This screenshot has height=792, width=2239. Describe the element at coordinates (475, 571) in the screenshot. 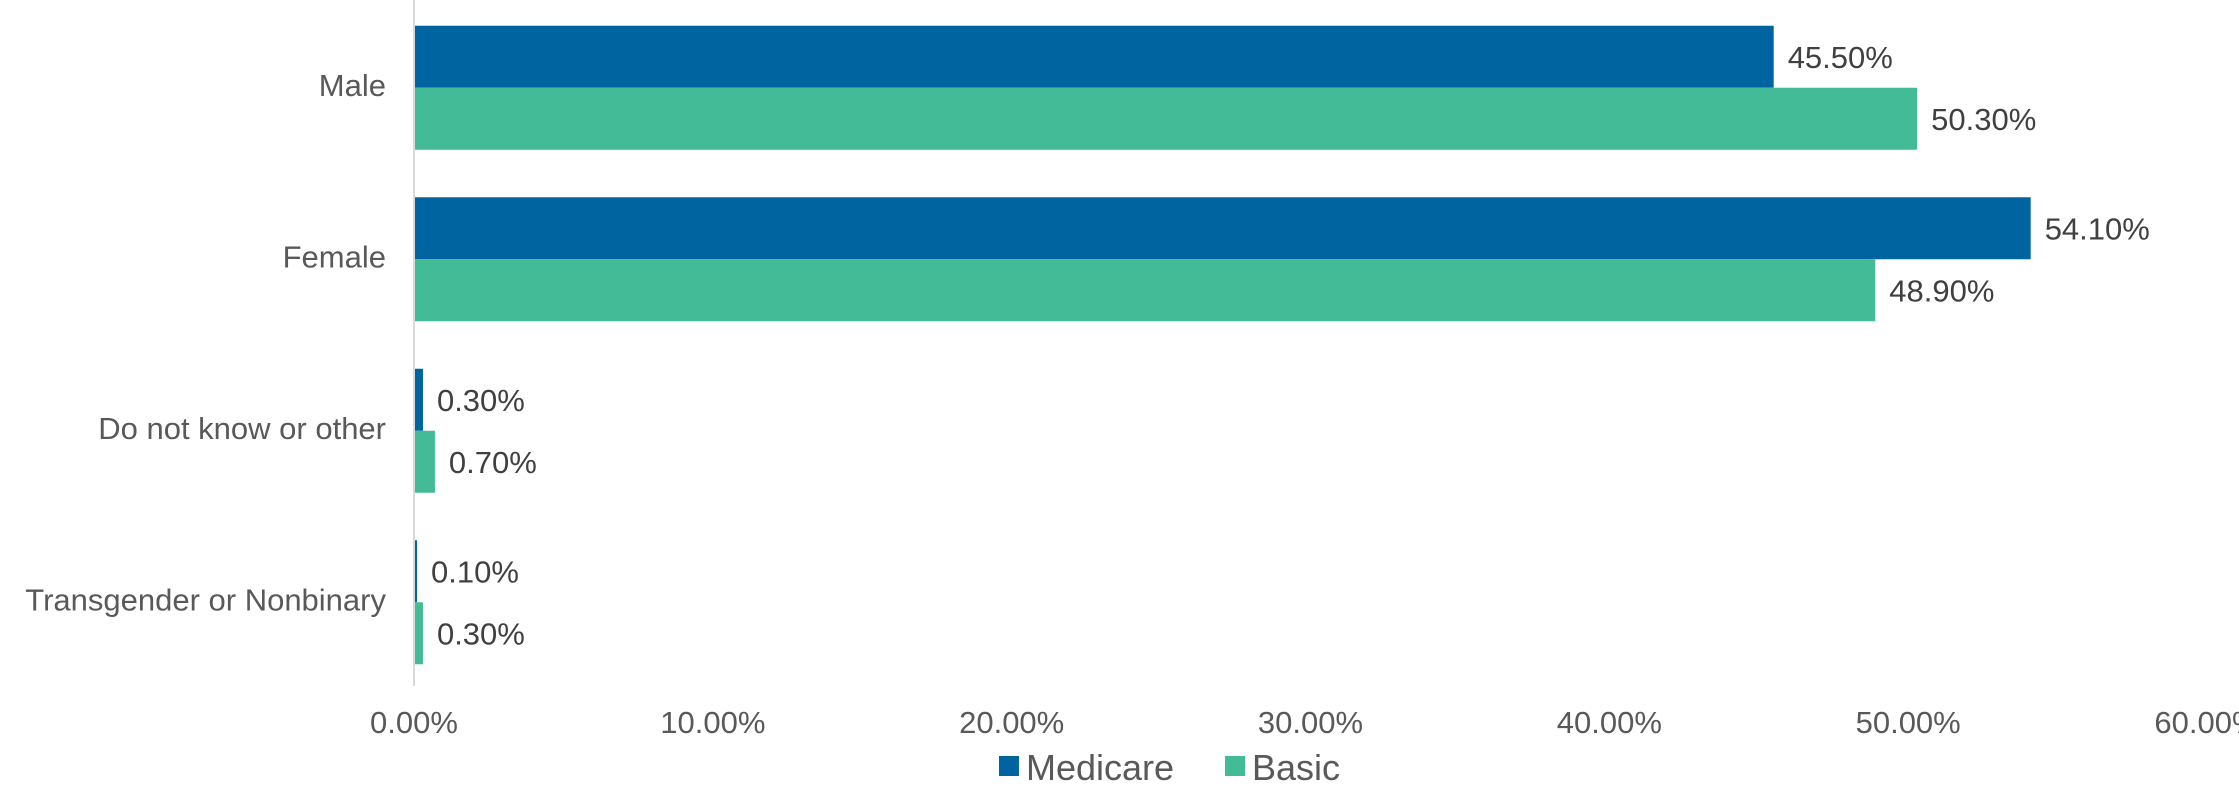

I see `data-label-medicare-3: 0.10%` at that location.